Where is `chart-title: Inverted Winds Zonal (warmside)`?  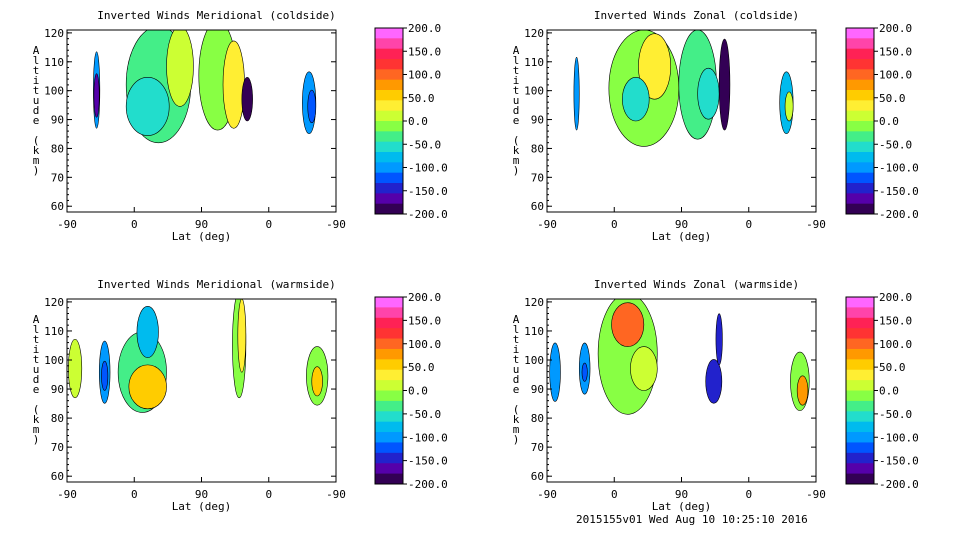 chart-title: Inverted Winds Zonal (warmside) is located at coordinates (696, 284).